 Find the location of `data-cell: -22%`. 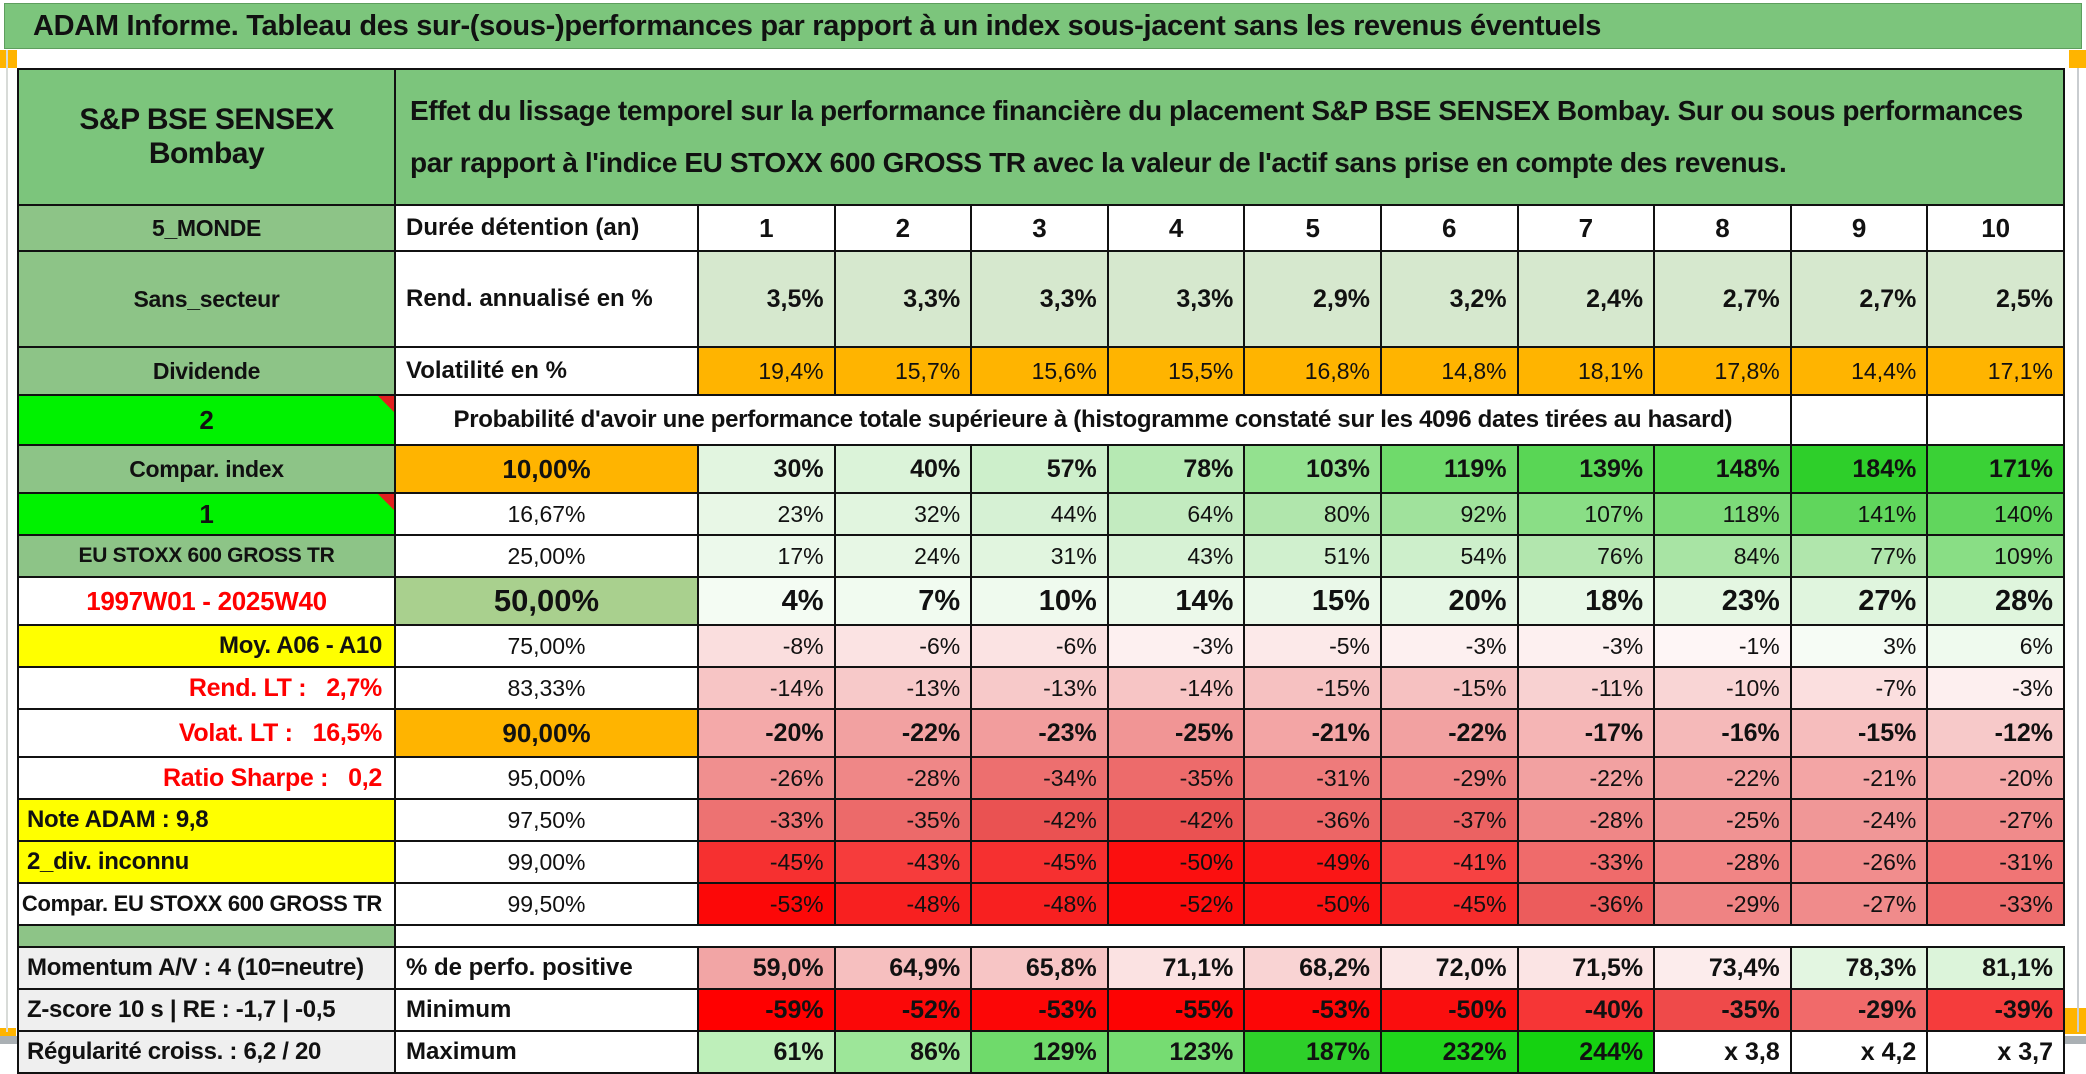

data-cell: -22% is located at coordinates (903, 733).